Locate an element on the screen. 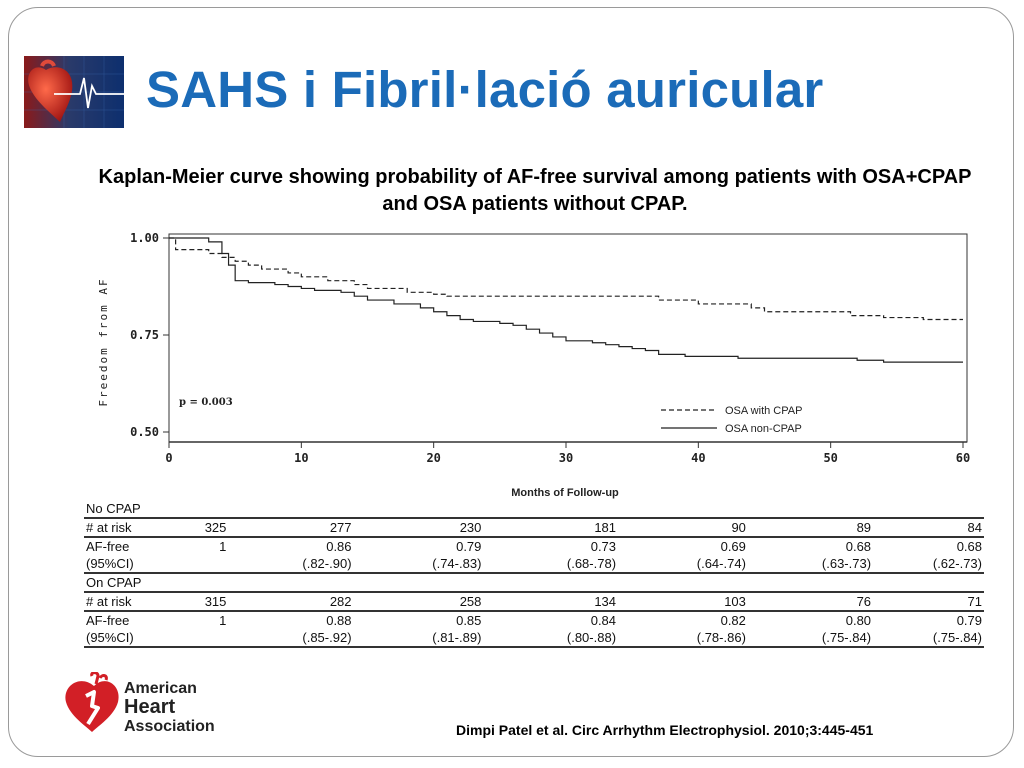 The image size is (1024, 768). at-risk-cell: 258 is located at coordinates (418, 602).